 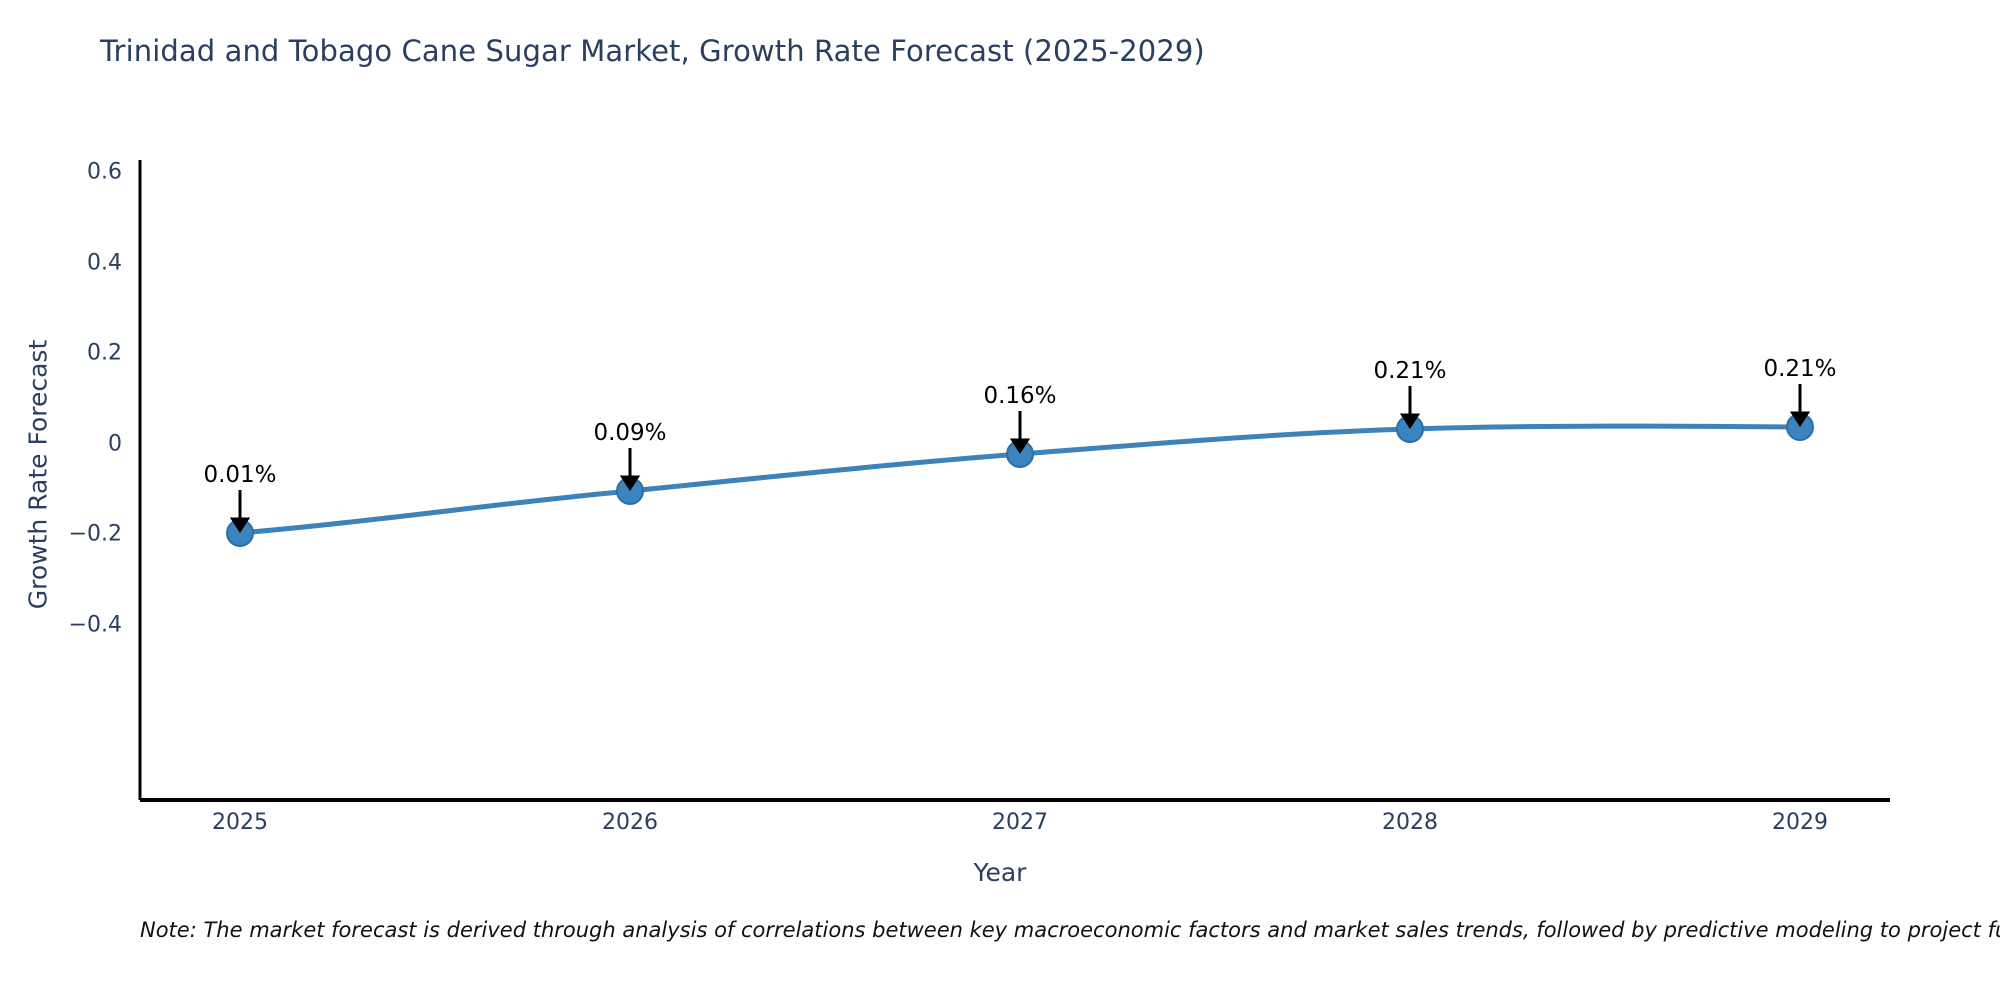 What do you see at coordinates (104, 172) in the screenshot?
I see `y-tick-label: 0.6` at bounding box center [104, 172].